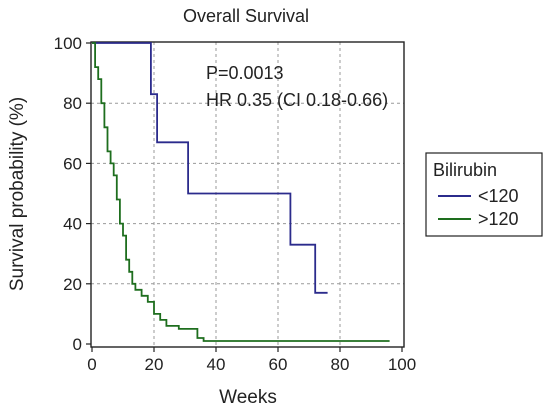 The height and width of the screenshot is (414, 550). Describe the element at coordinates (248, 397) in the screenshot. I see `x-axis-title: Weeks` at that location.